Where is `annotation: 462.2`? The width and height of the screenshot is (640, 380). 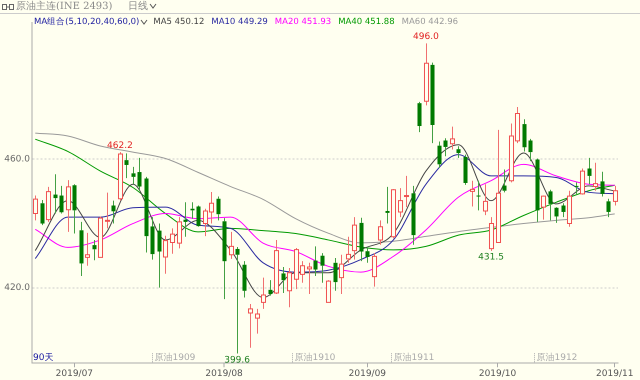 annotation: 462.2 is located at coordinates (120, 145).